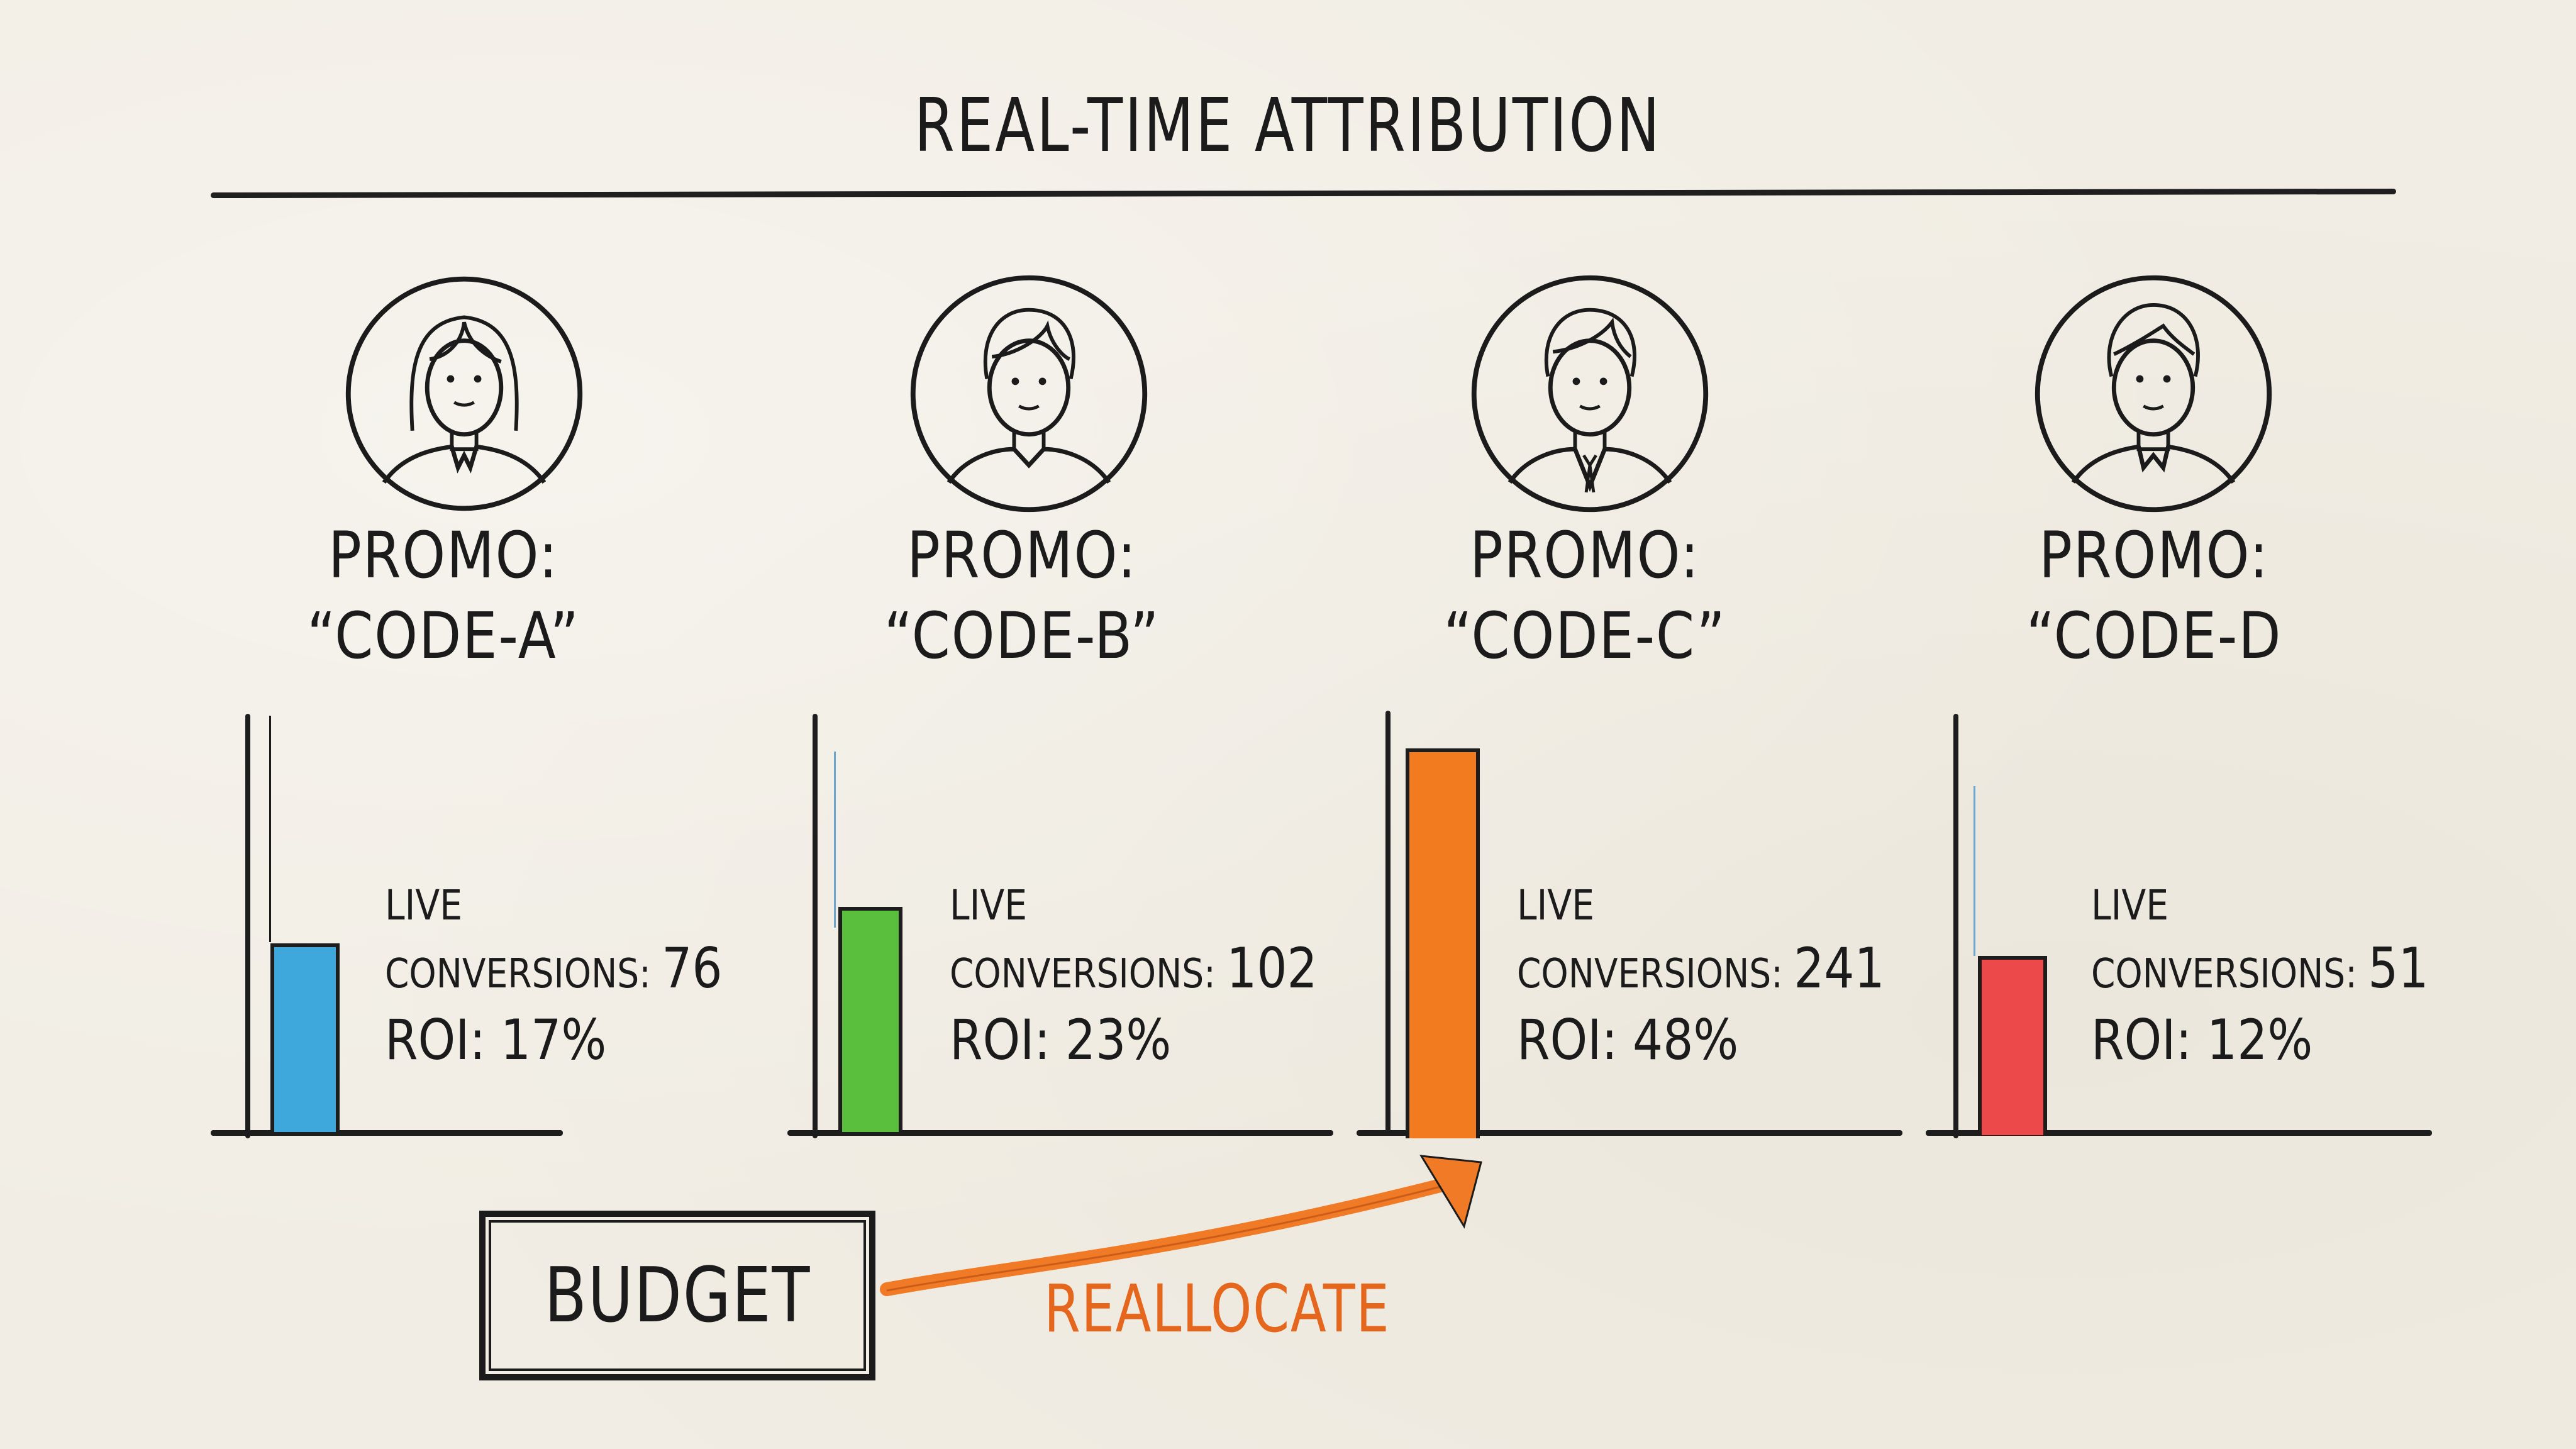 The height and width of the screenshot is (1449, 2576). I want to click on stats-code-c: LIVE CONVERSIONS: 241 ROI: 48%, so click(1701, 976).